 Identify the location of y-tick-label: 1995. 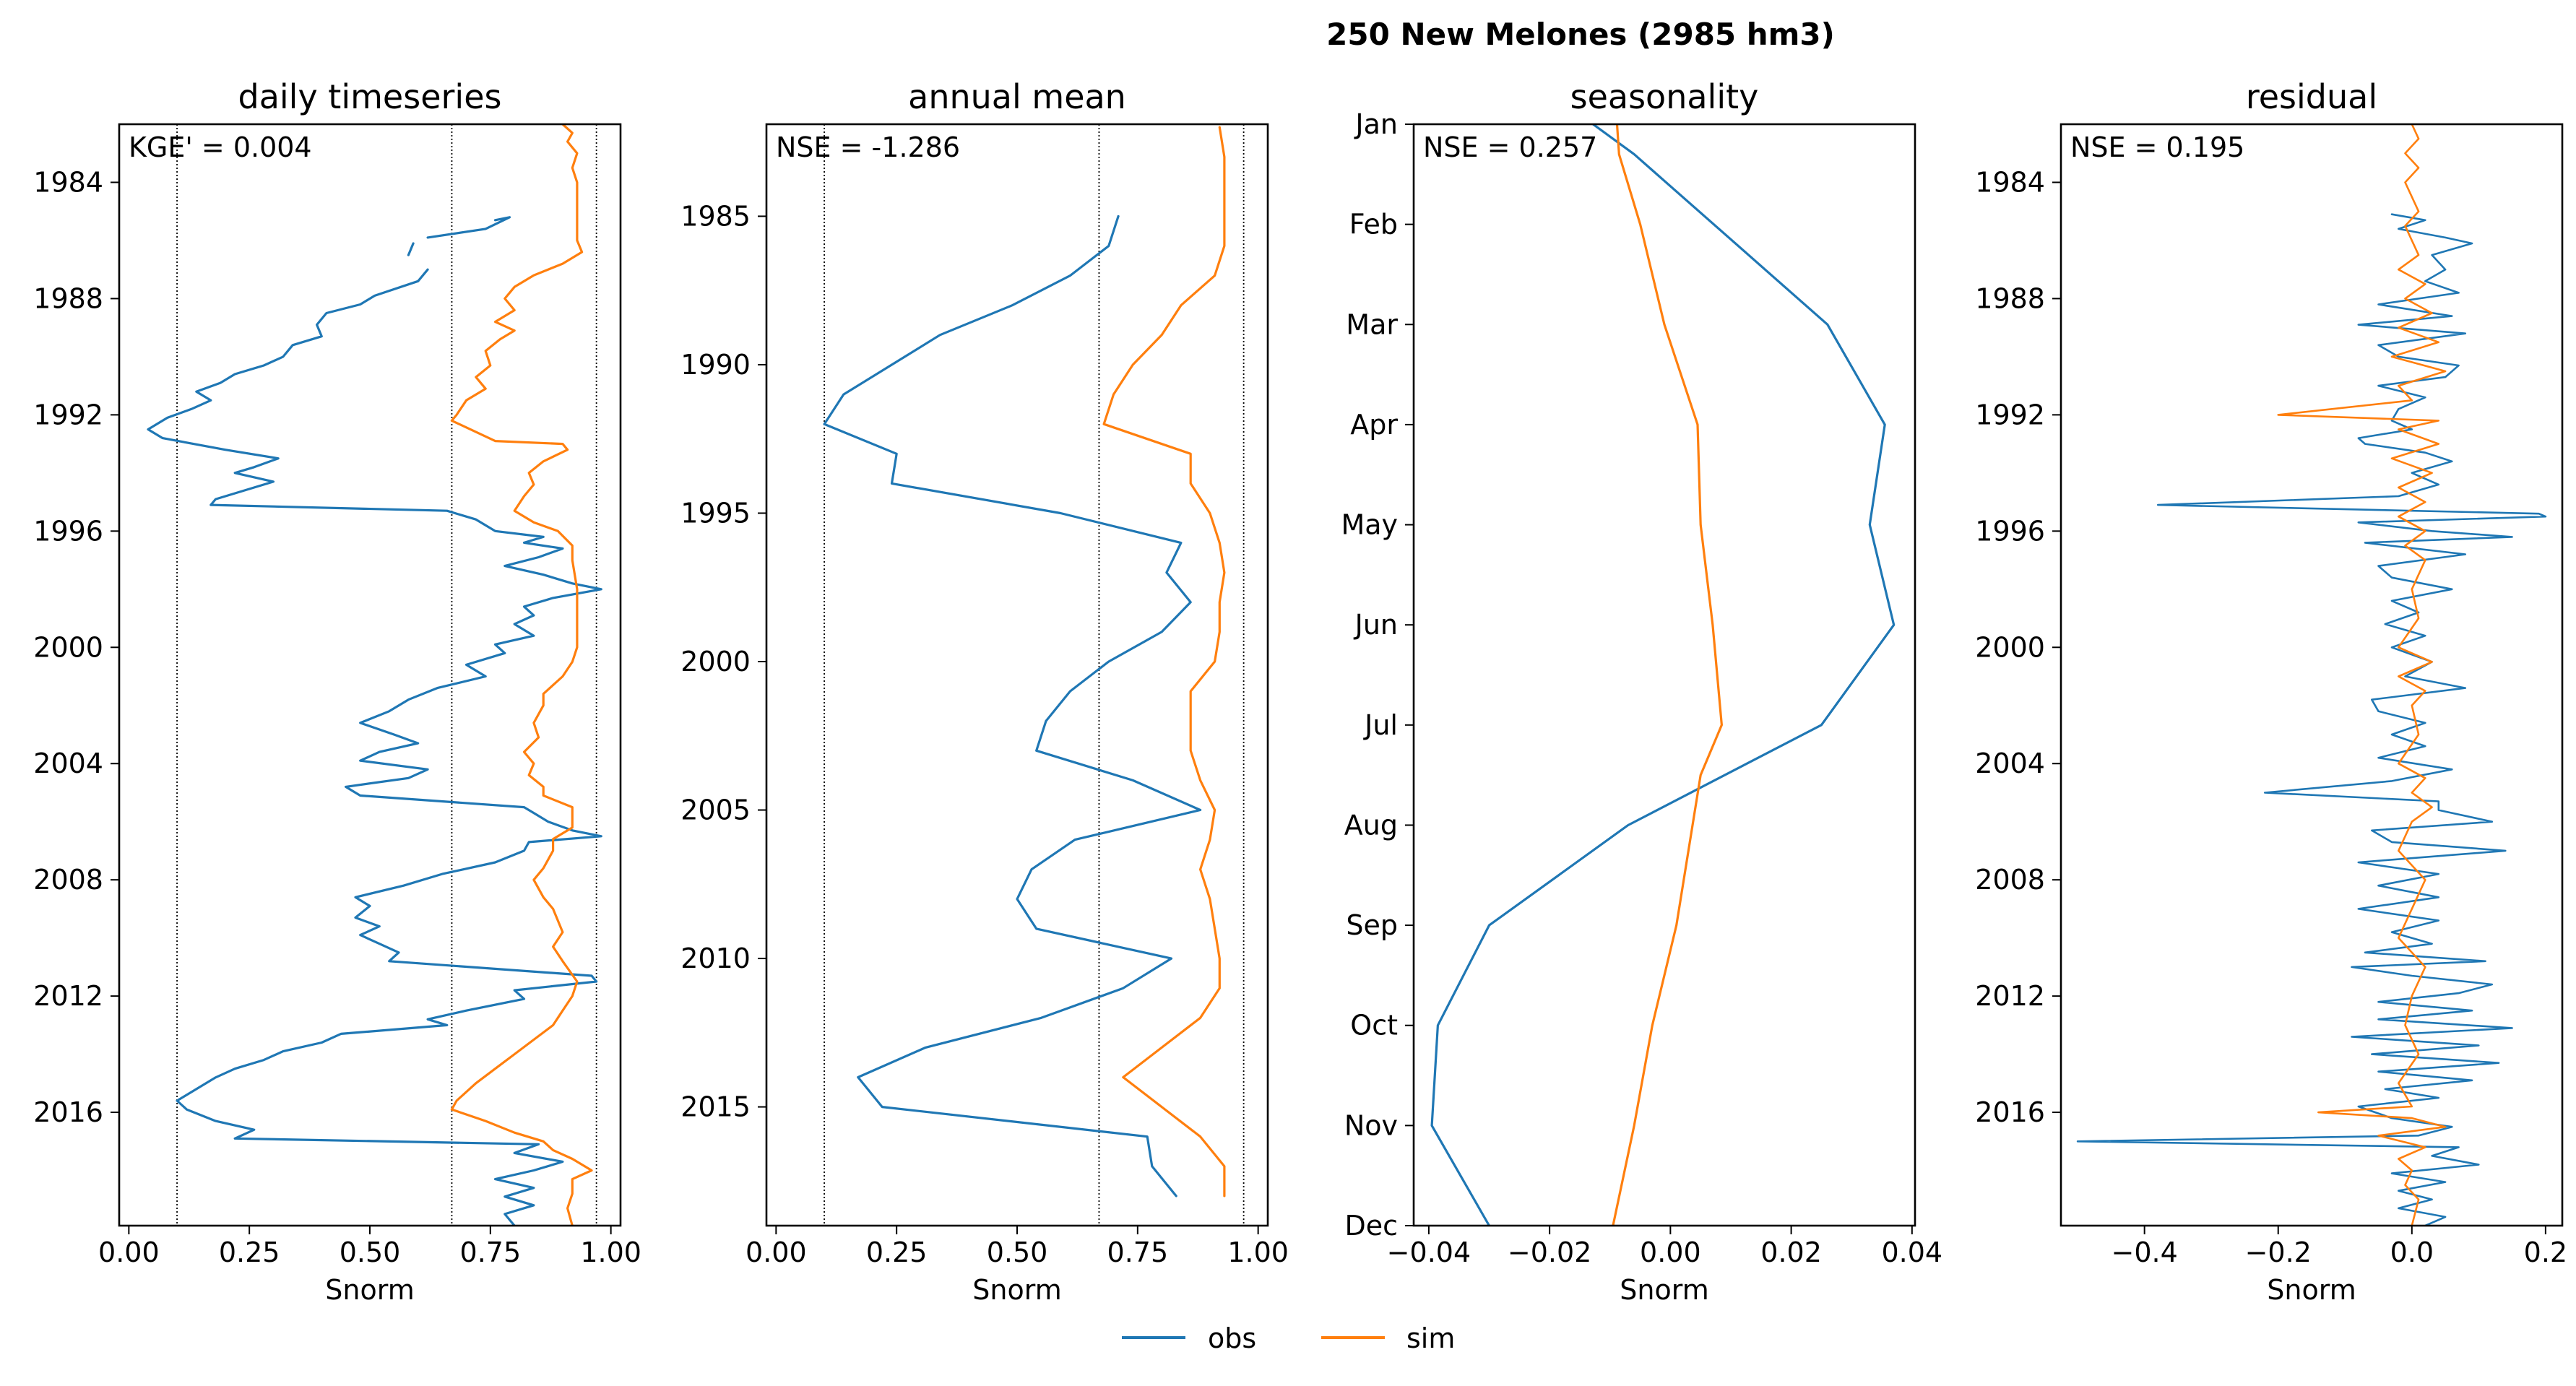
(716, 513).